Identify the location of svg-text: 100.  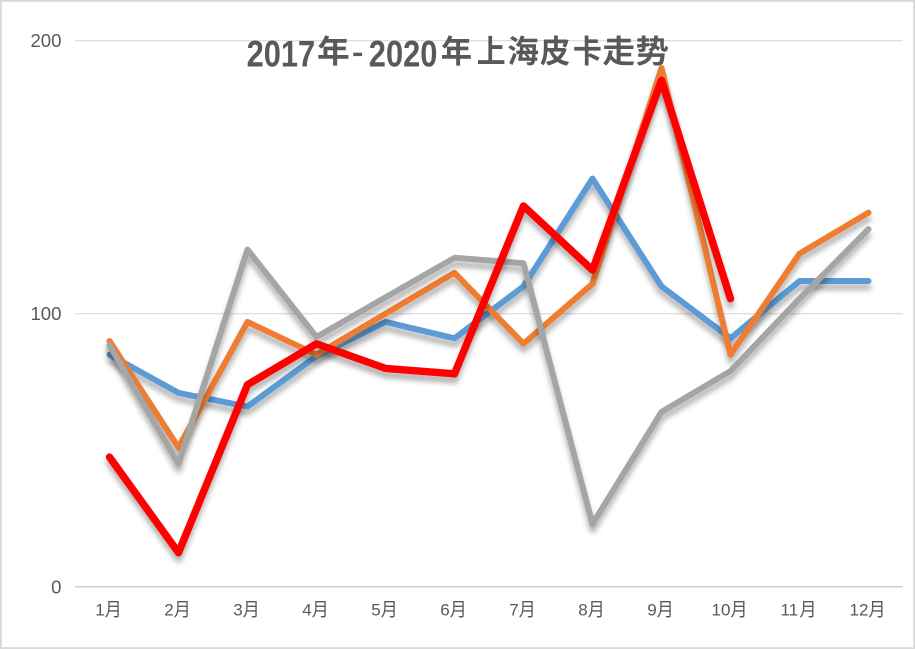
(45, 313).